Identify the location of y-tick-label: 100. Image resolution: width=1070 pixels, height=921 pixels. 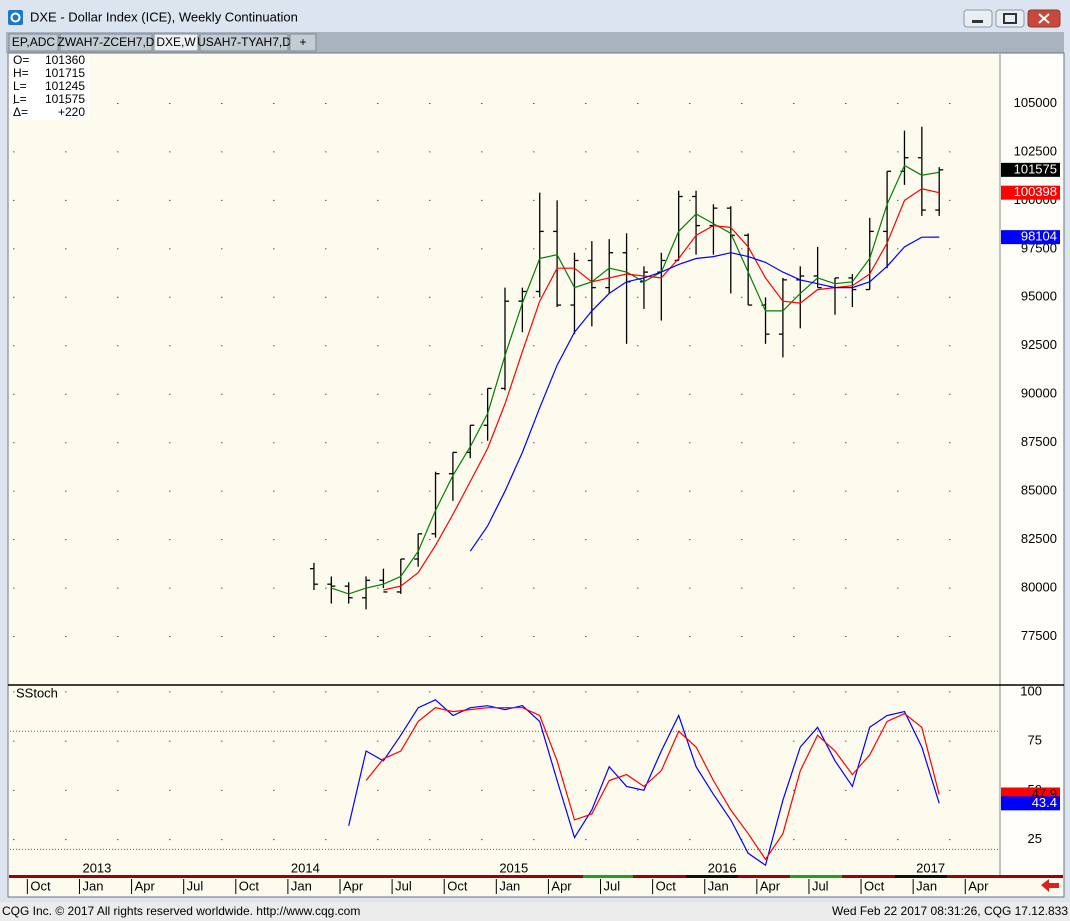
(1031, 690).